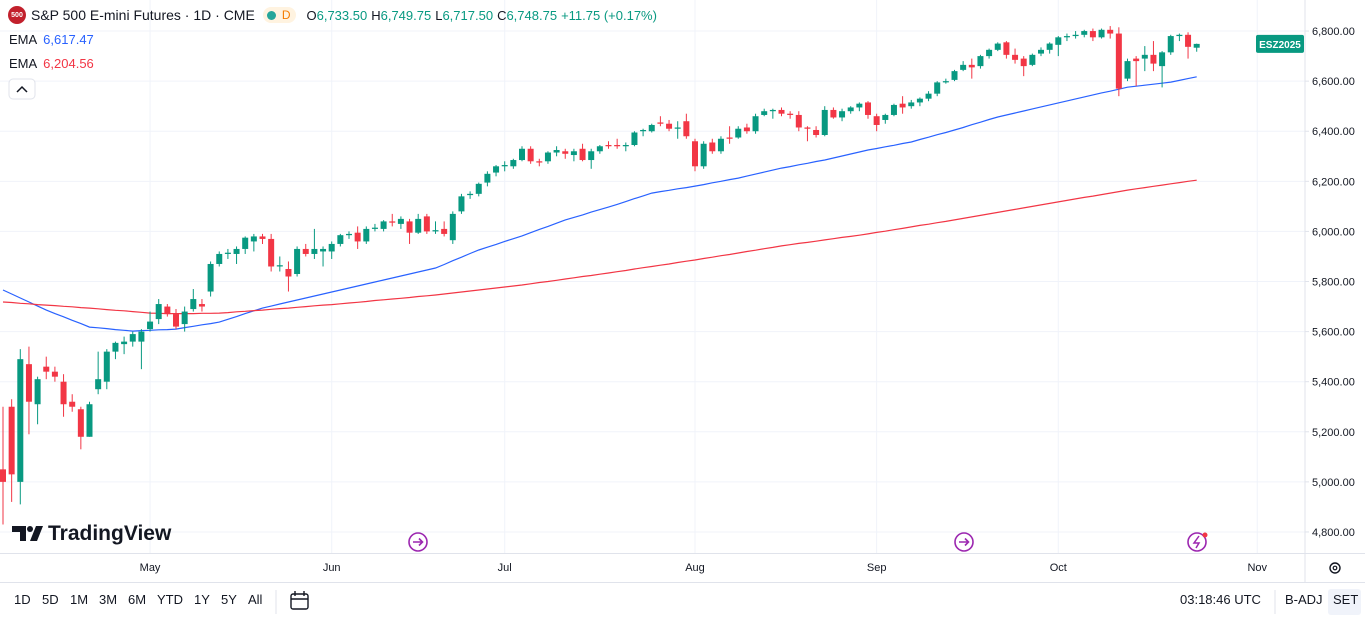 This screenshot has height=624, width=1365. Describe the element at coordinates (1220, 599) in the screenshot. I see `clock: 03:18:46 UTC` at that location.